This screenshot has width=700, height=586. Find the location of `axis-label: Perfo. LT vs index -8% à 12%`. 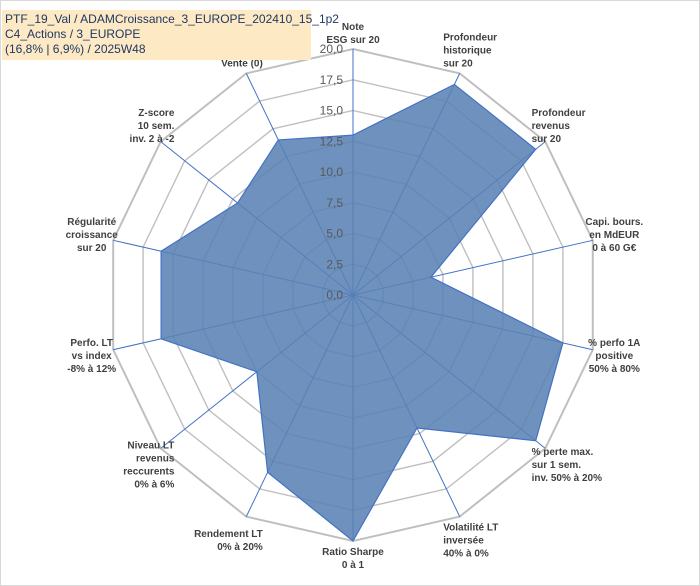

axis-label: Perfo. LT vs index -8% à 12% is located at coordinates (91, 356).